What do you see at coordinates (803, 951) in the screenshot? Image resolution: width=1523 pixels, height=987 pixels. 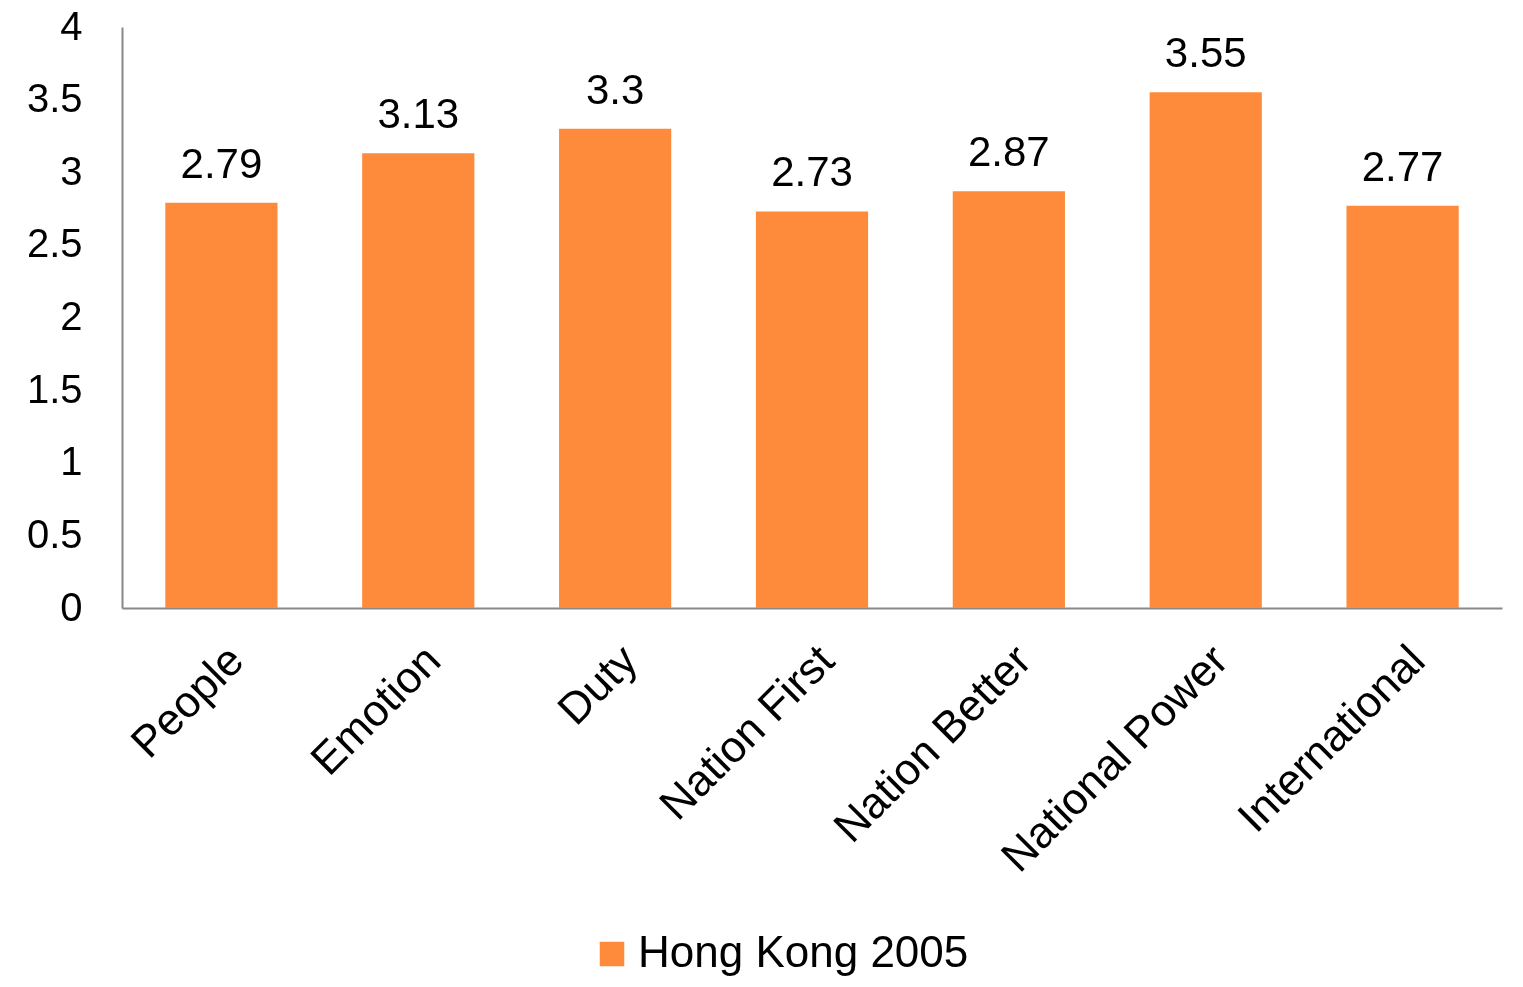 I see `legend-label: Hong Kong 2005` at bounding box center [803, 951].